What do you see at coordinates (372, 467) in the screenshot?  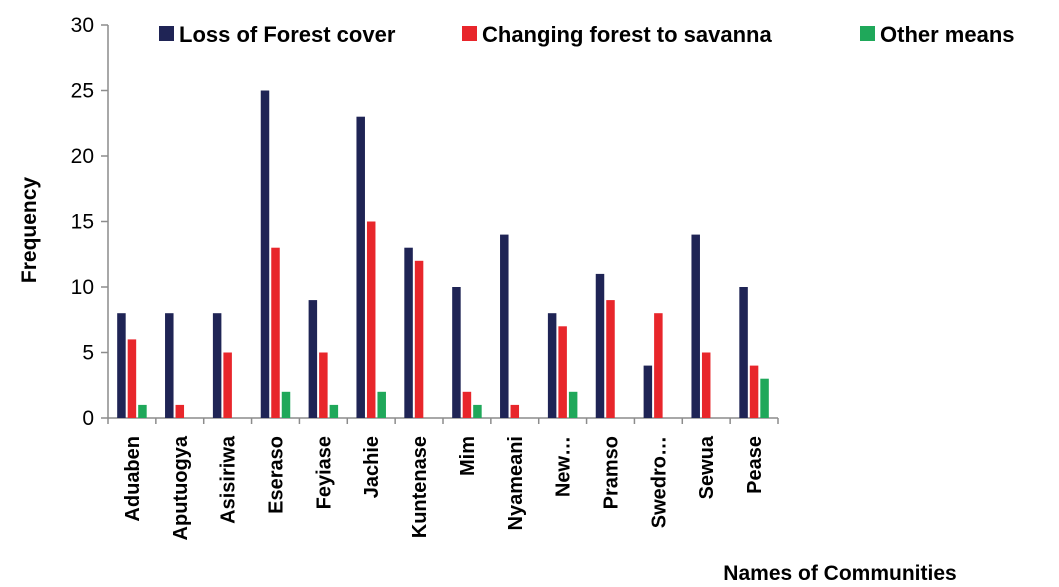 I see `category-label: Jachie` at bounding box center [372, 467].